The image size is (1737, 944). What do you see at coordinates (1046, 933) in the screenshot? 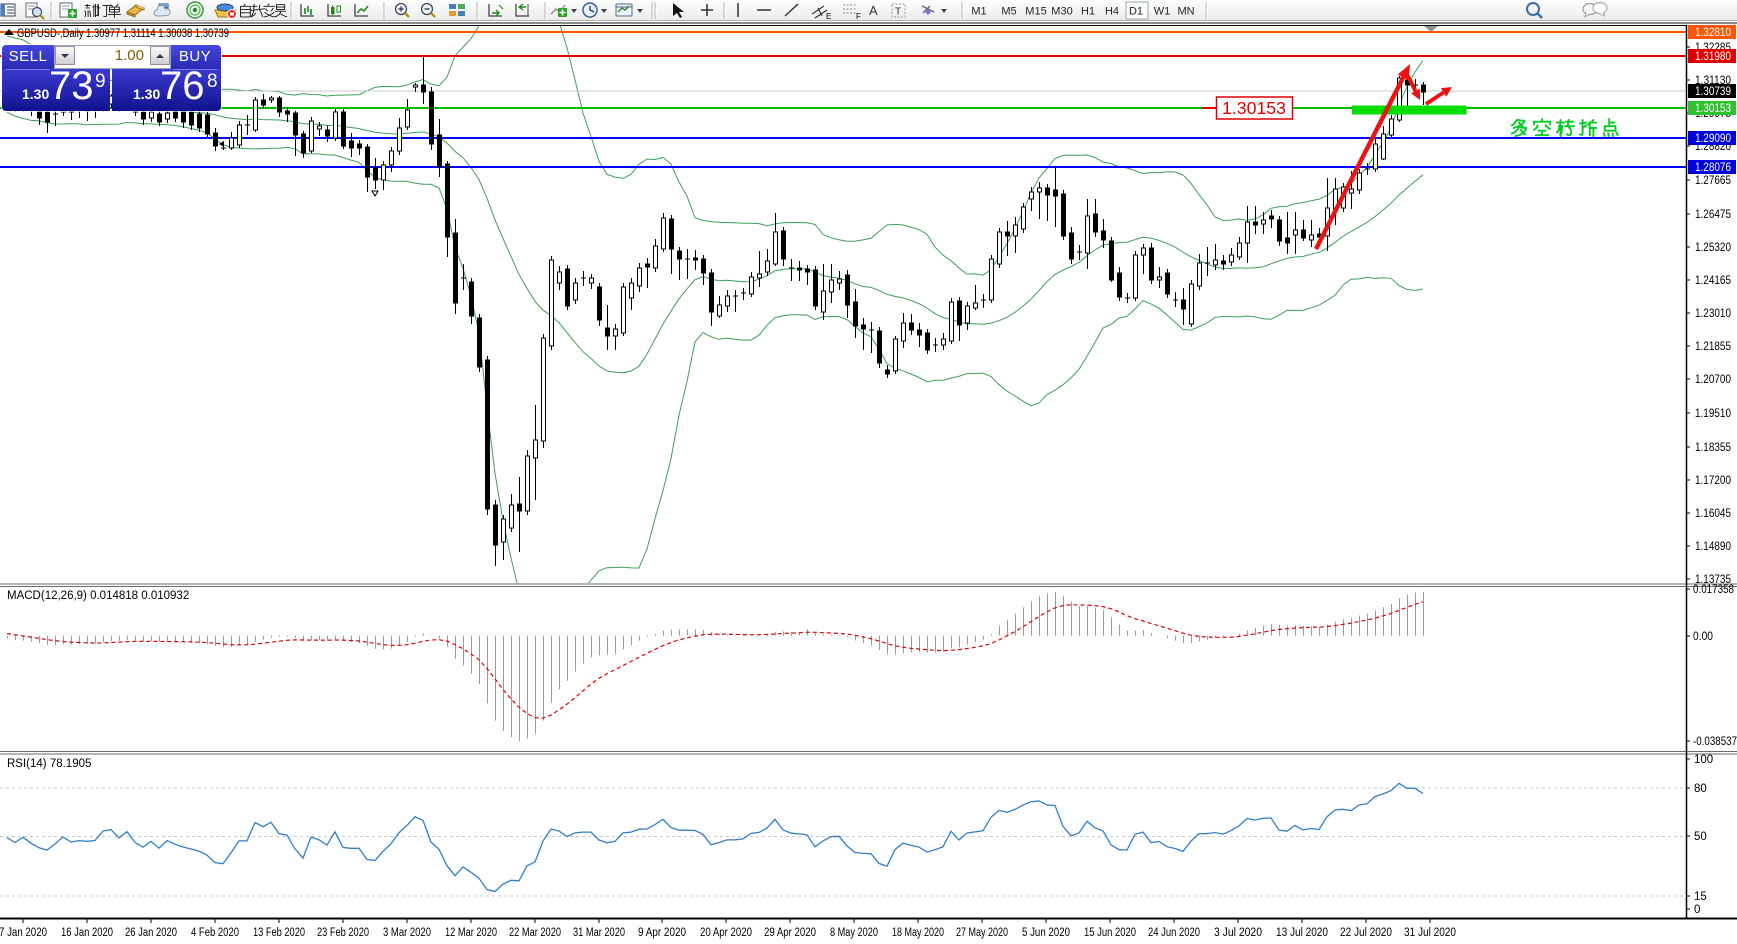
I see `svg-text: 5 Jun 2020` at bounding box center [1046, 933].